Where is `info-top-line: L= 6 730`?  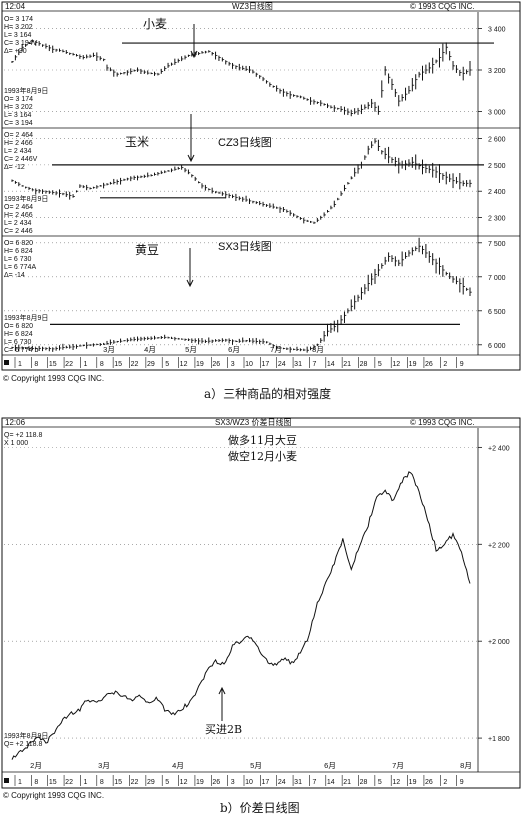
info-top-line: L= 6 730 is located at coordinates (18, 259).